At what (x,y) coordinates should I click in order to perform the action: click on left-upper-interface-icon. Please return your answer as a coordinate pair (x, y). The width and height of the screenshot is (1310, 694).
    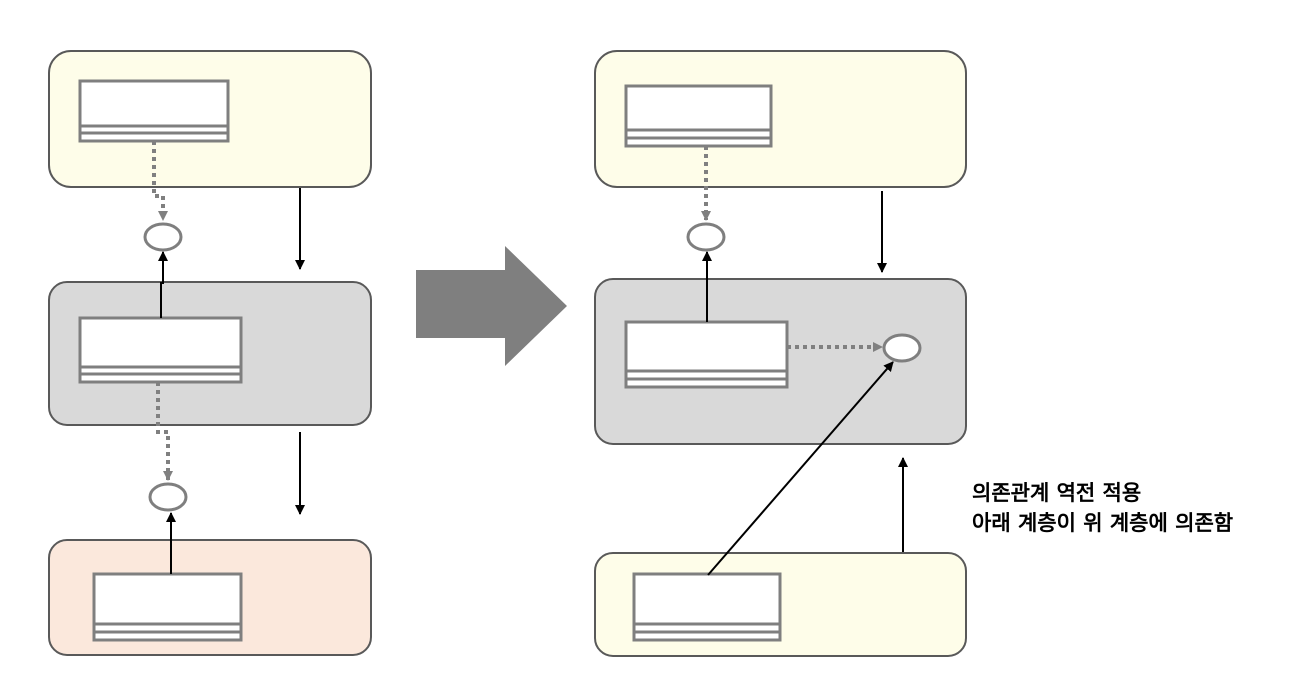
    Looking at the image, I should click on (163, 237).